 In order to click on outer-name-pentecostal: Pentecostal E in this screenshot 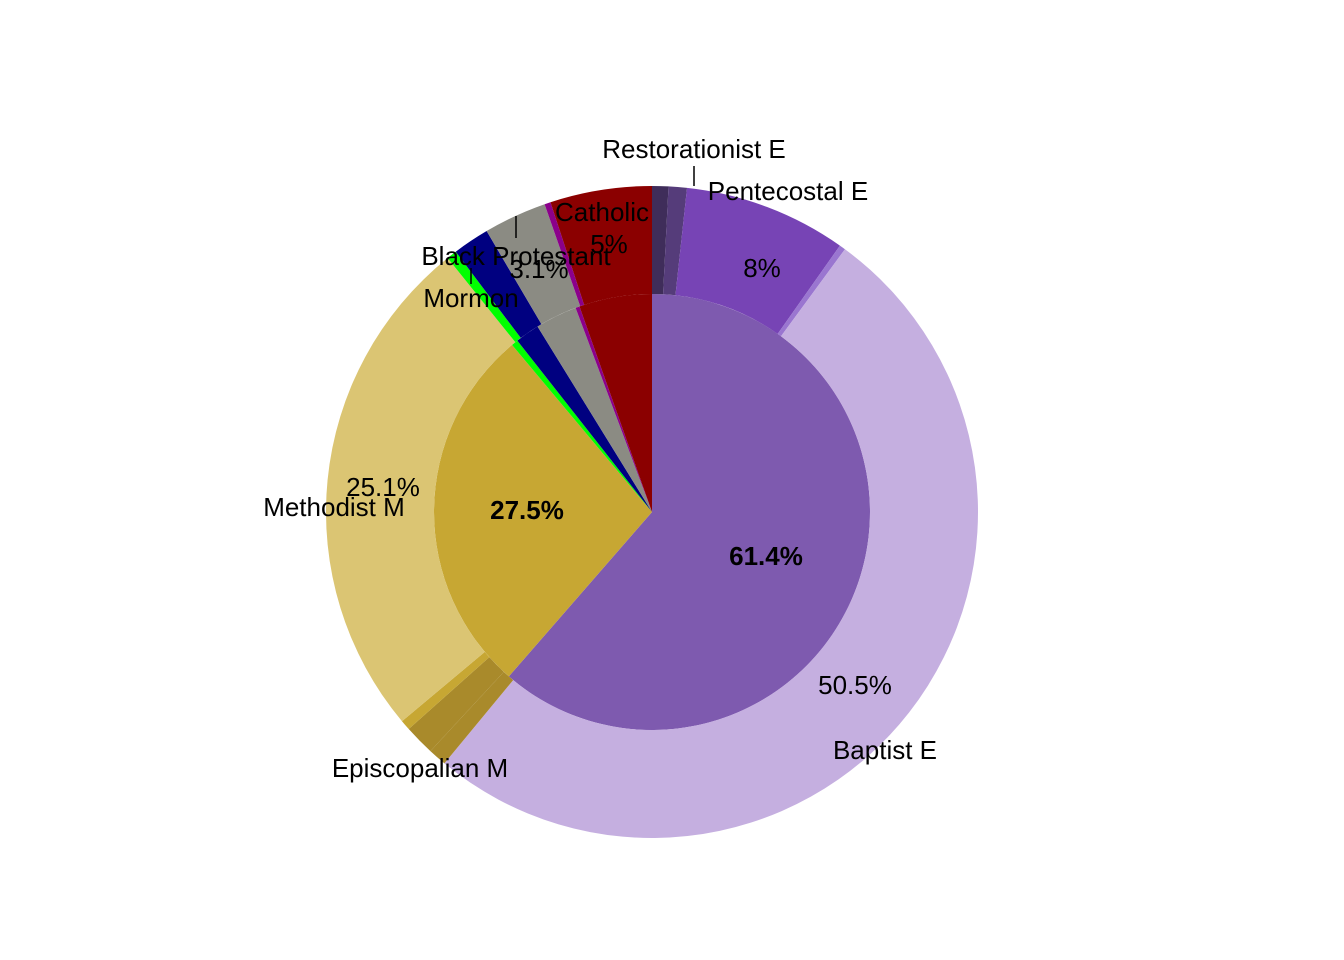, I will do `click(788, 191)`.